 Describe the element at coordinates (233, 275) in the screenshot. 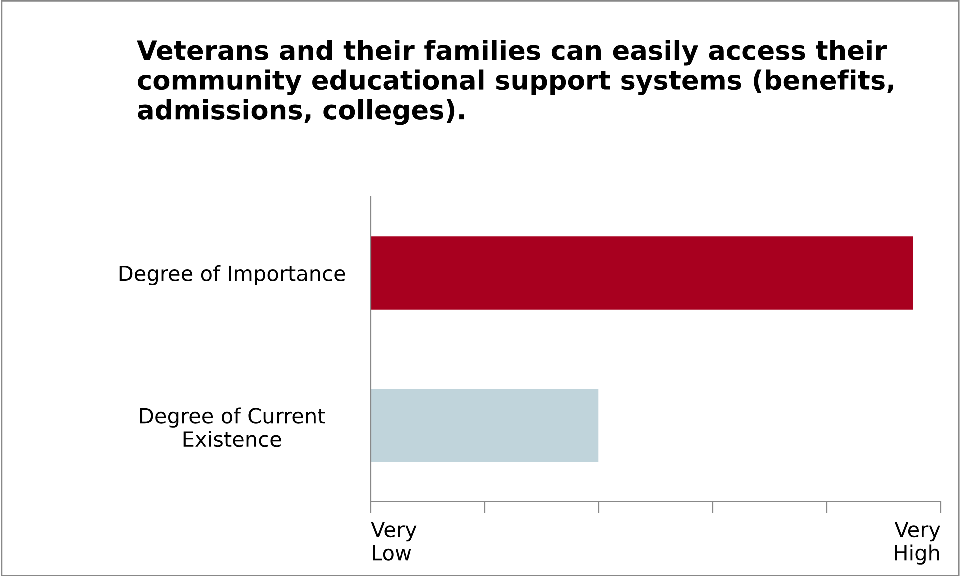

I see `y-tick-label: Degree of Importance` at that location.